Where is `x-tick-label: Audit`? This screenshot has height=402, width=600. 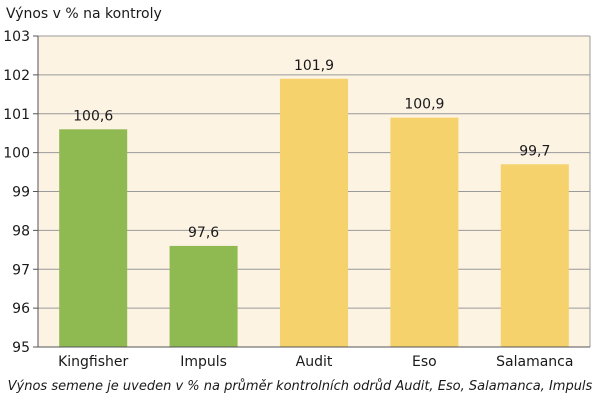 x-tick-label: Audit is located at coordinates (314, 362).